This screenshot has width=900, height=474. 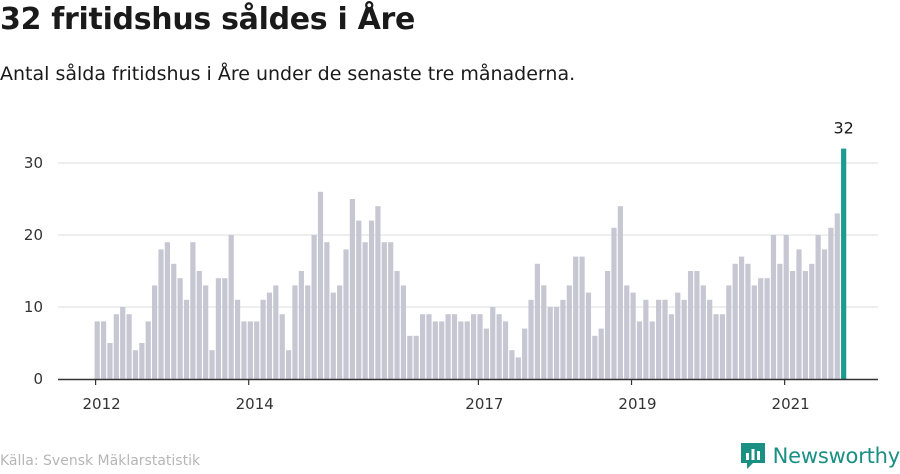 I want to click on x-tick-label: 2014, so click(x=255, y=404).